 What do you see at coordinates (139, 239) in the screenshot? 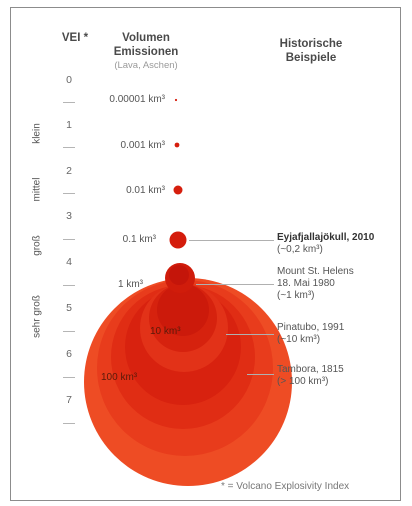
I see `volume-label-0.1: 0.1 km³` at bounding box center [139, 239].